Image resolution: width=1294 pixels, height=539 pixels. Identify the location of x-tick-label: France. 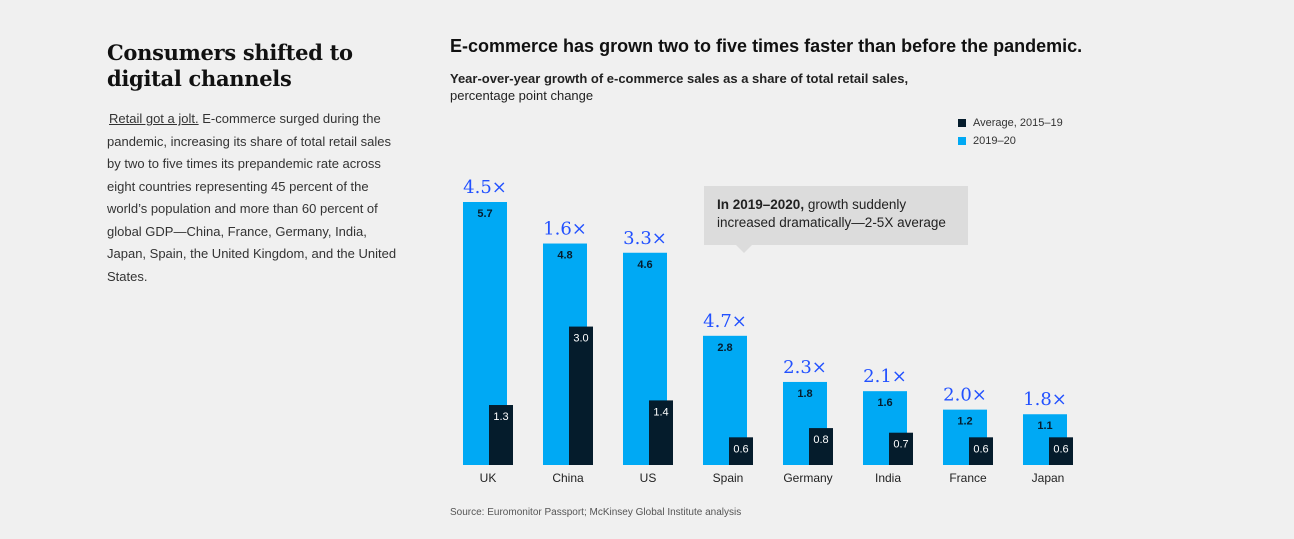
(968, 478).